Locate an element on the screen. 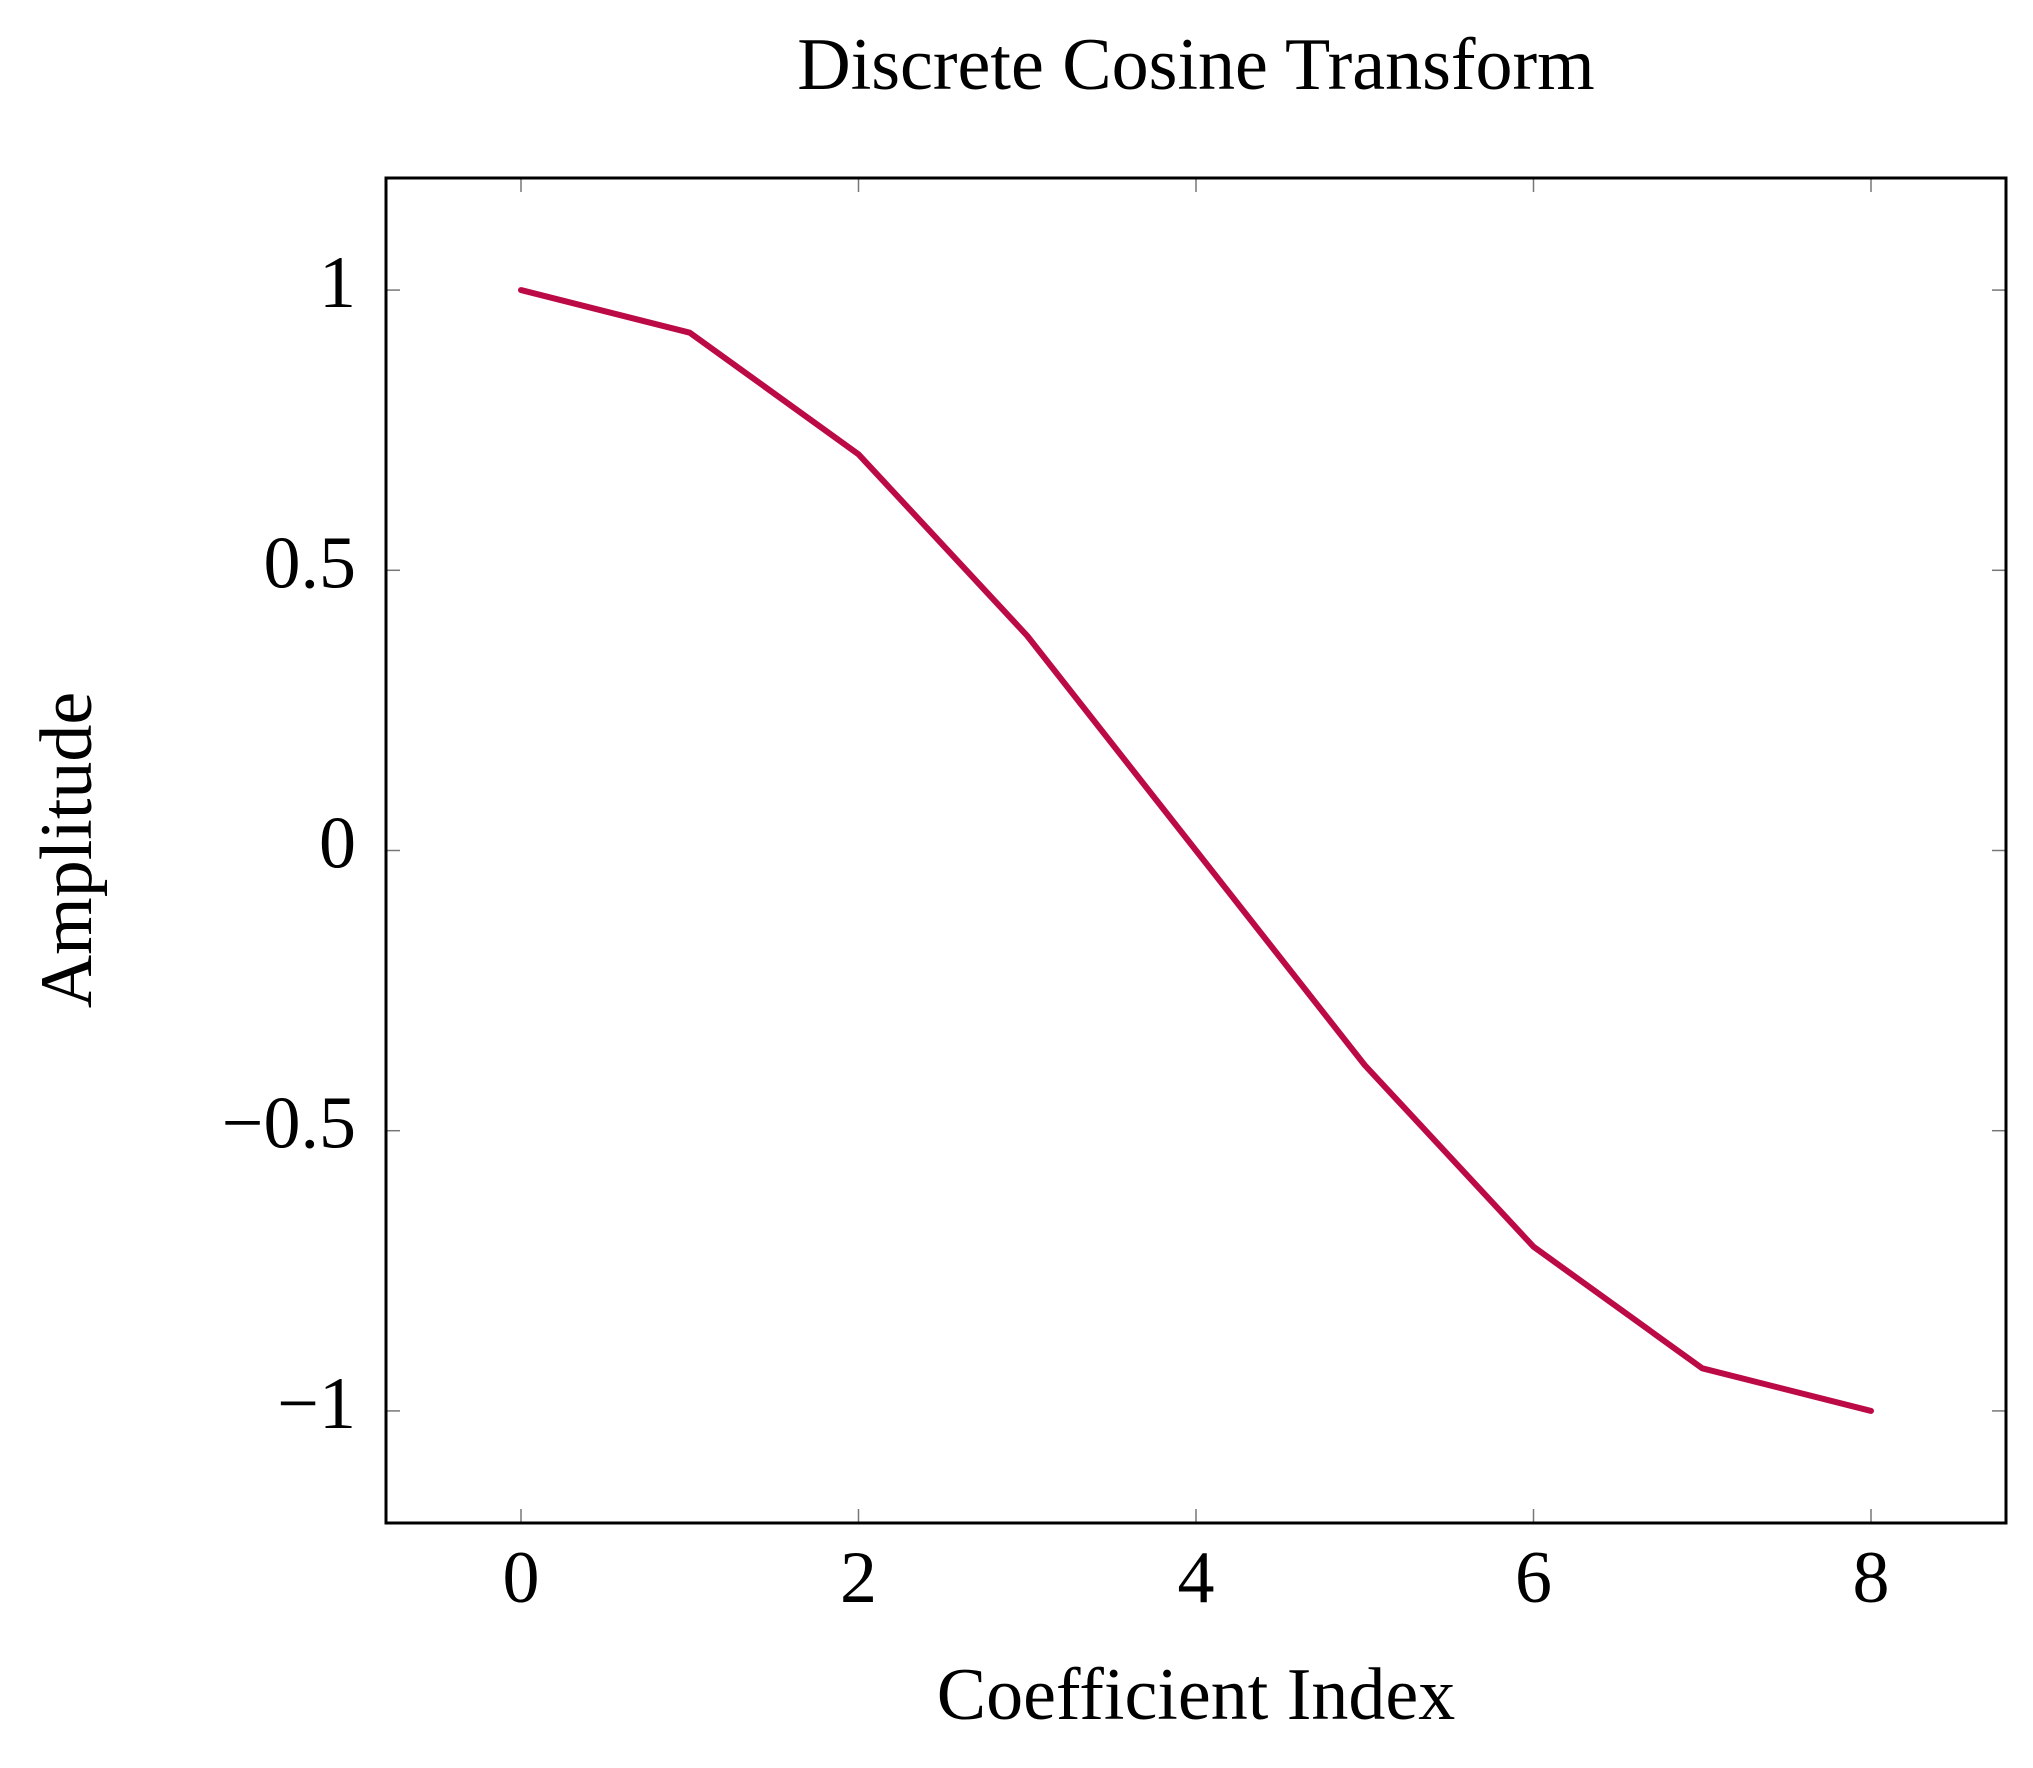  y-tick-label: −1 is located at coordinates (316, 1404).